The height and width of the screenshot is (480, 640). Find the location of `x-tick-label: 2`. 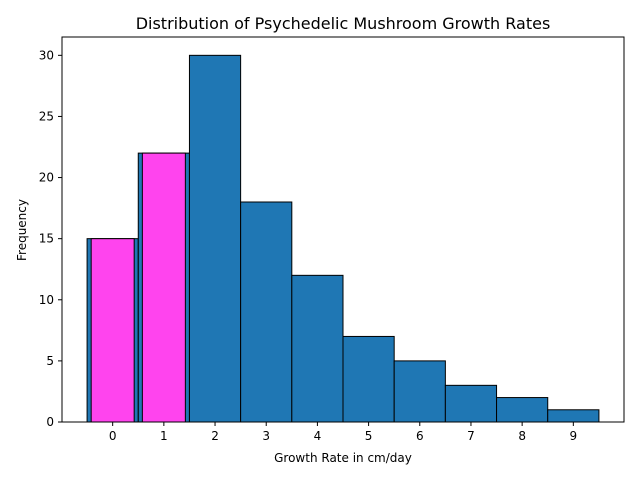

x-tick-label: 2 is located at coordinates (215, 436).